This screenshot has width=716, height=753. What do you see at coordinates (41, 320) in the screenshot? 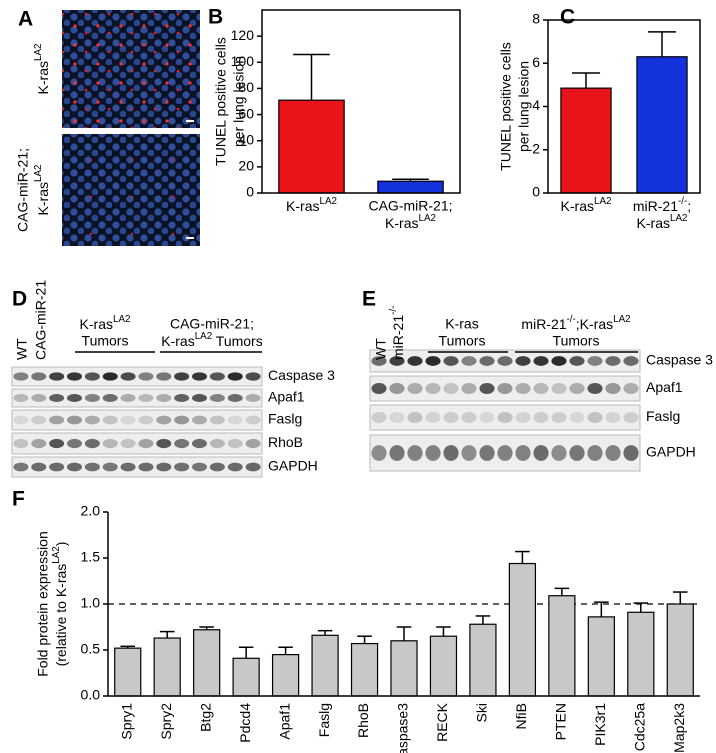
I see `lane-label: CAG-miR-21` at bounding box center [41, 320].